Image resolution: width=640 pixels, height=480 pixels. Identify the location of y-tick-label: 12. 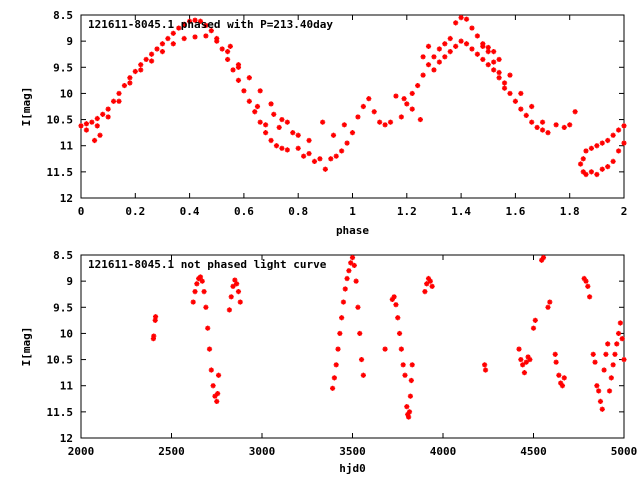
(66, 198).